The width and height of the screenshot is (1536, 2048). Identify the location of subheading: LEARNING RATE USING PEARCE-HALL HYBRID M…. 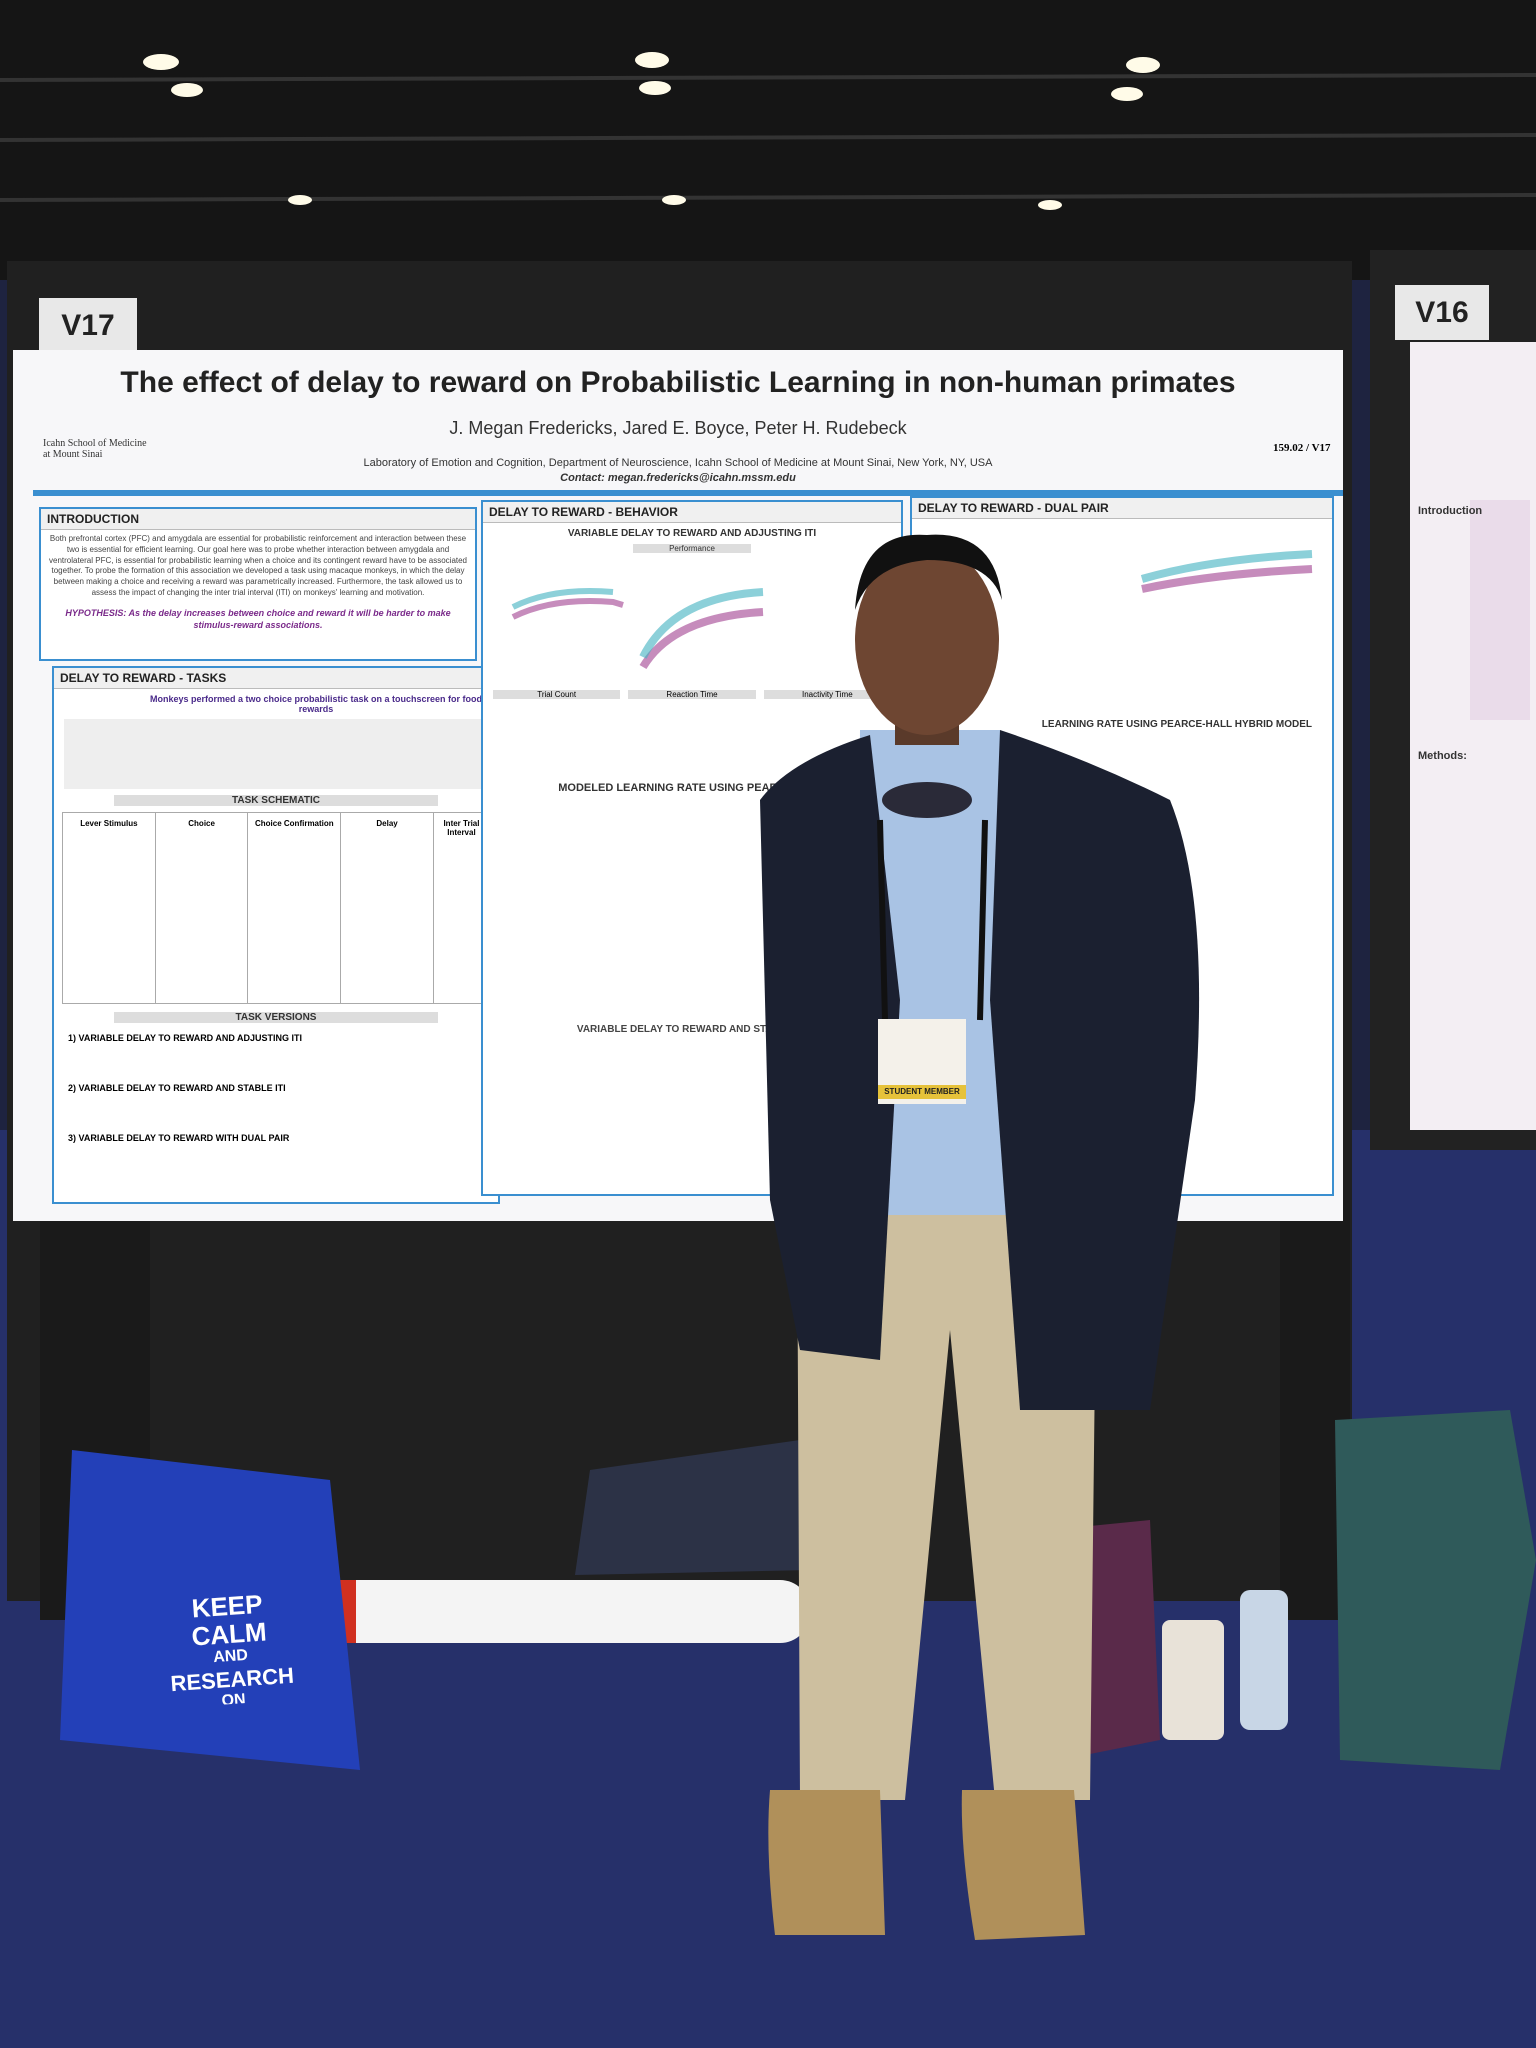
(1176, 724).